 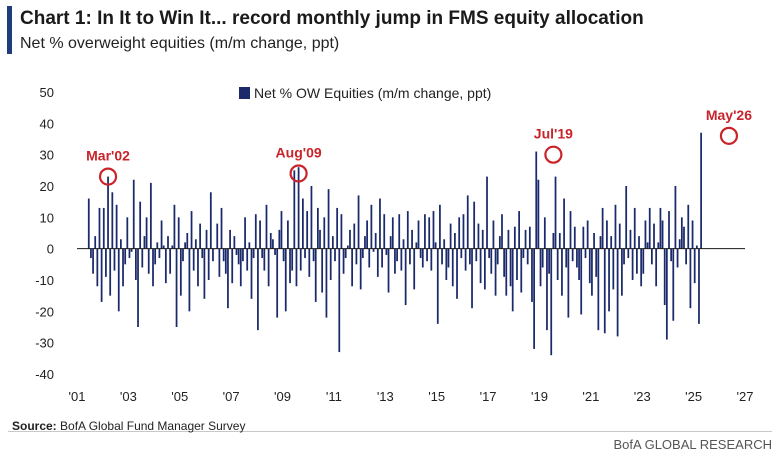 I want to click on x-tick-label: '25, so click(x=693, y=396).